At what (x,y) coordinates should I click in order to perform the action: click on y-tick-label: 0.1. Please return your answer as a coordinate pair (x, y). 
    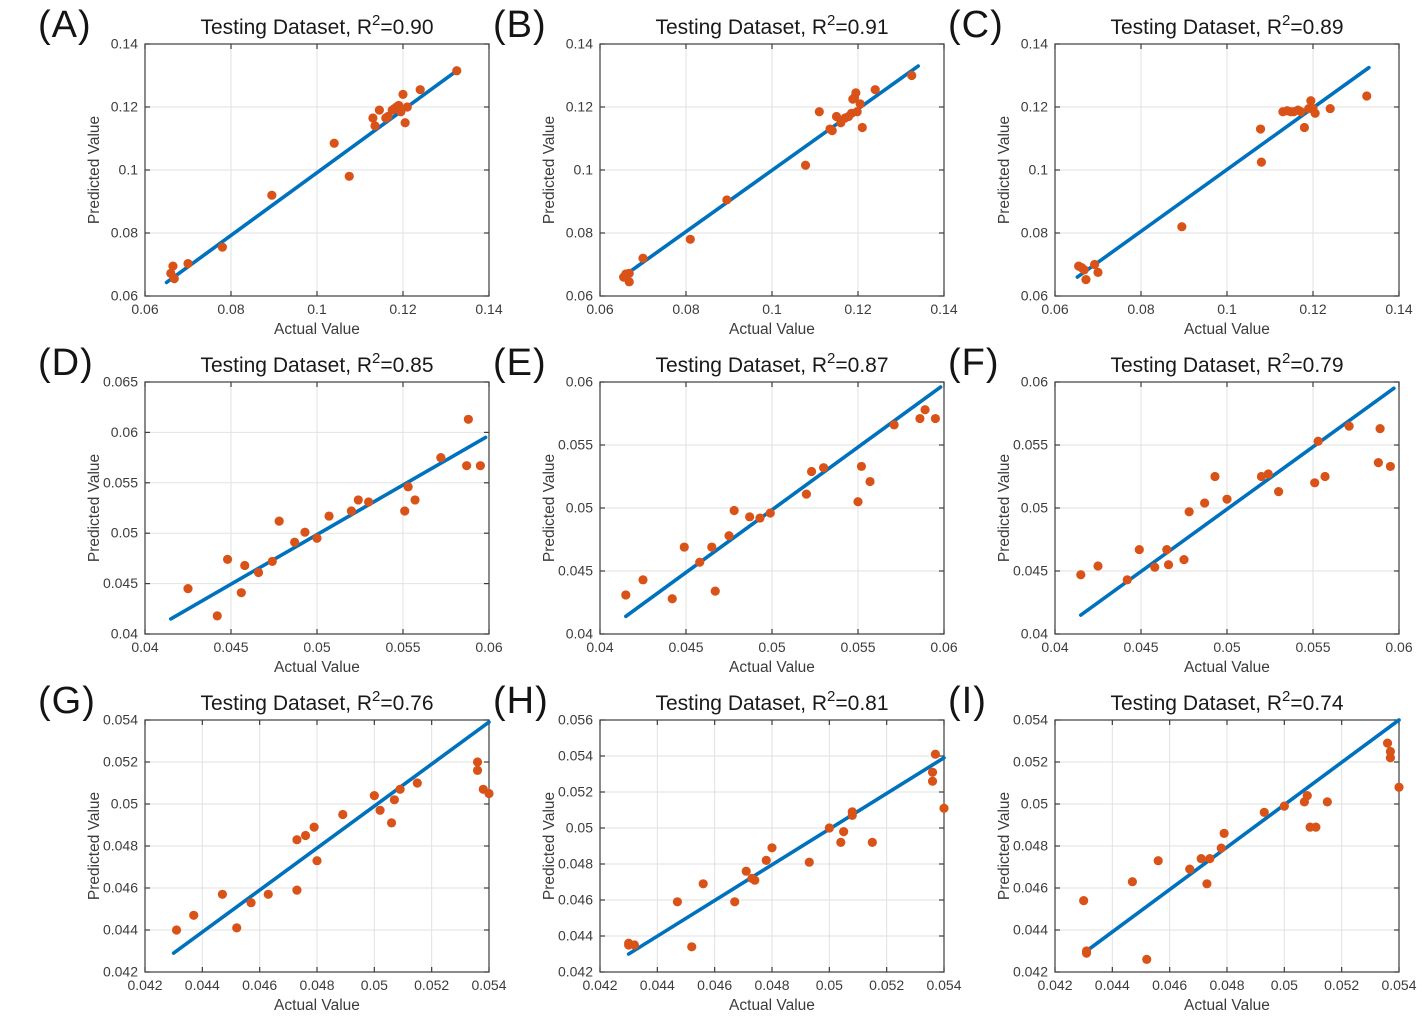
    Looking at the image, I should click on (129, 170).